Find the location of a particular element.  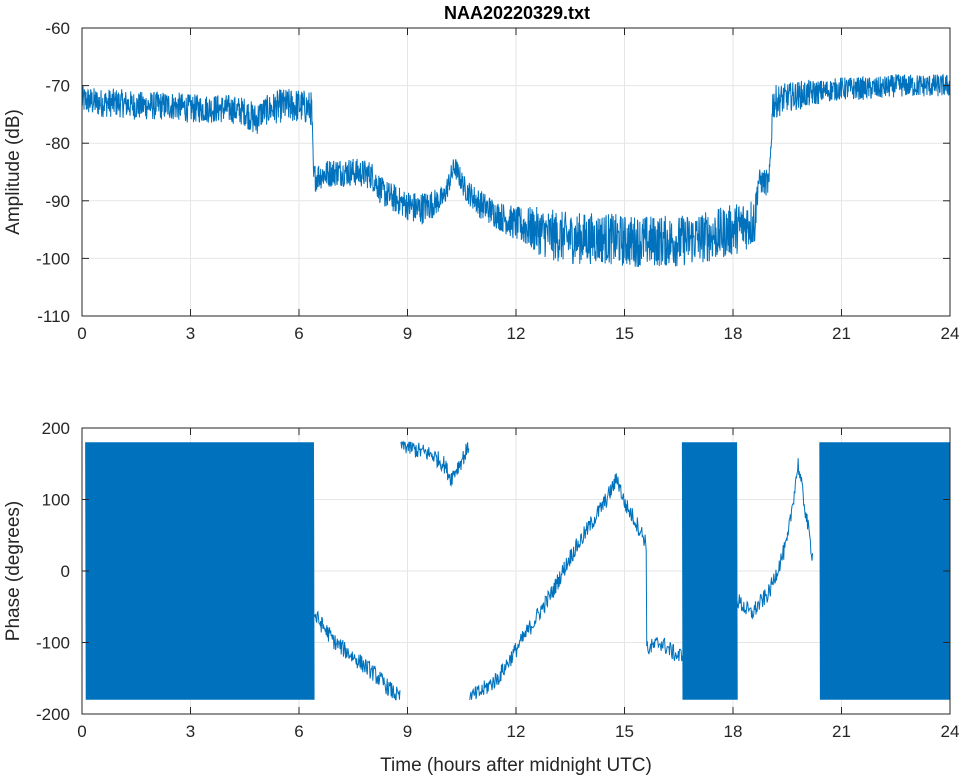

y-axis-label: Phase (degrees) is located at coordinates (13, 571).